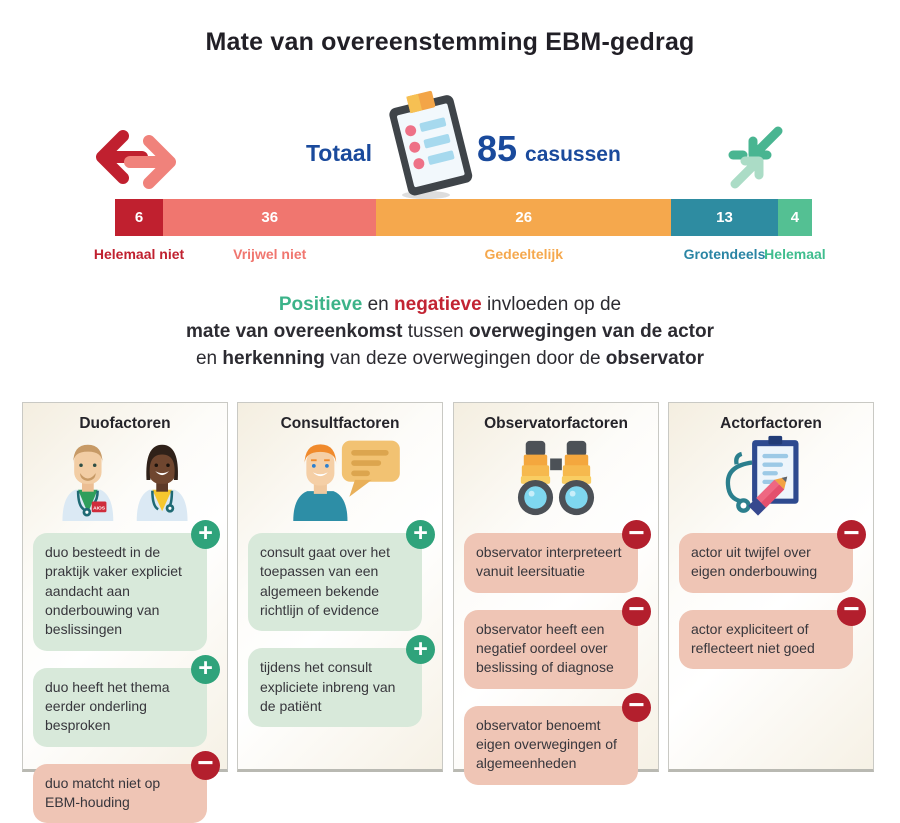 Image resolution: width=900 pixels, height=823 pixels. I want to click on clipboard-icon, so click(432, 148).